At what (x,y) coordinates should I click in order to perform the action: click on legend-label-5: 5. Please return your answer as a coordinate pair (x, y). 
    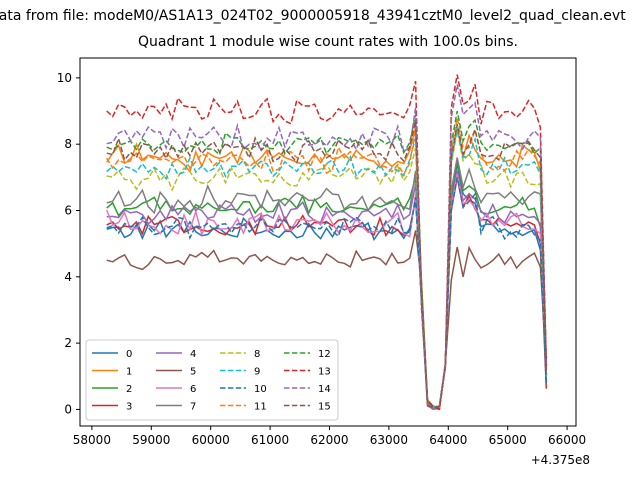
    Looking at the image, I should click on (193, 372).